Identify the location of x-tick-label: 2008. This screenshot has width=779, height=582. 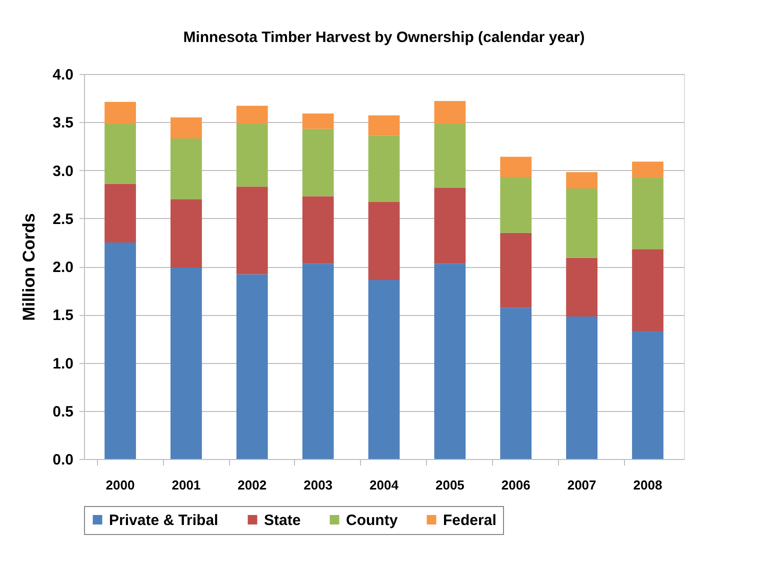
(647, 485).